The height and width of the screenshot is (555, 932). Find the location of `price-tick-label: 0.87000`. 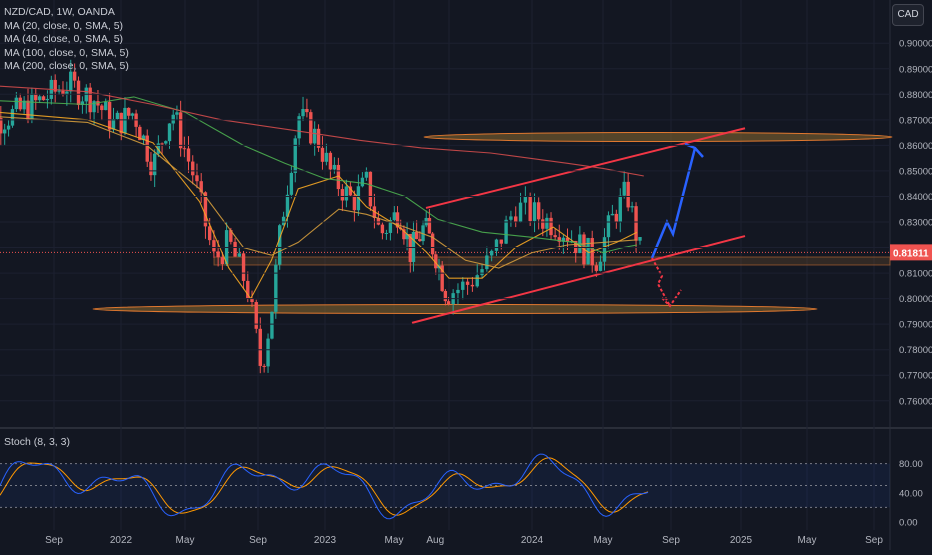

price-tick-label: 0.87000 is located at coordinates (915, 120).